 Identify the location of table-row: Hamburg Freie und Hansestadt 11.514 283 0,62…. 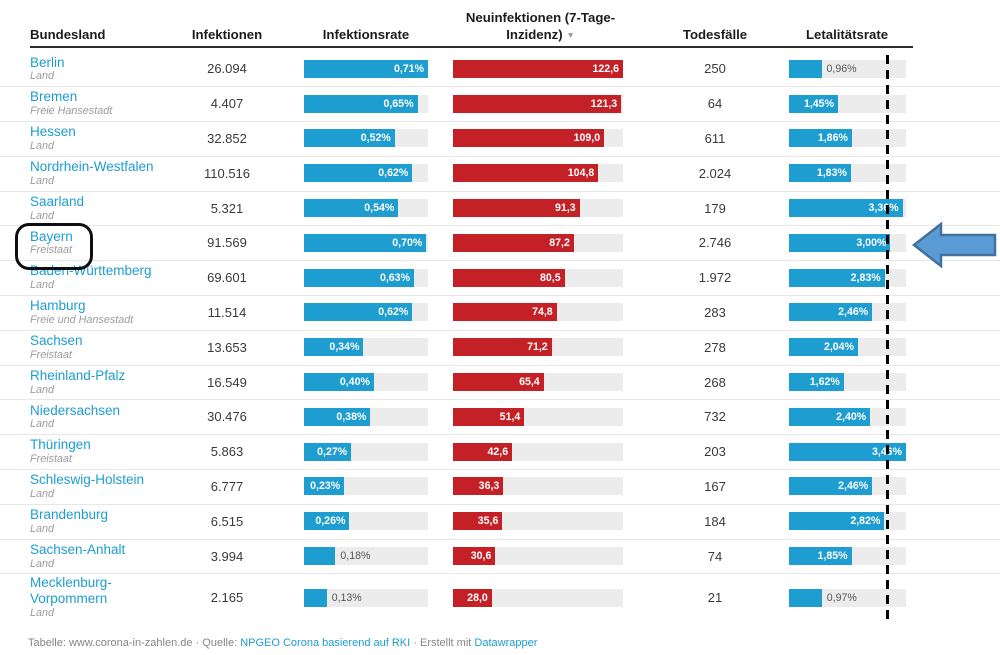
(500, 313).